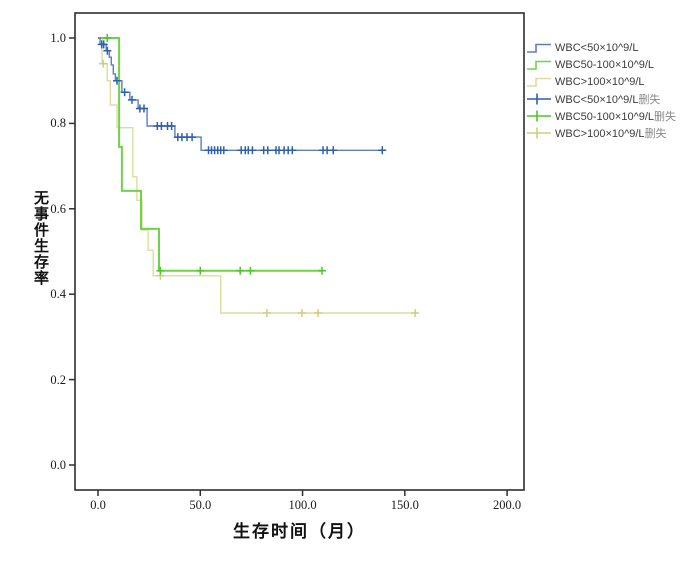 Image resolution: width=700 pixels, height=562 pixels. Describe the element at coordinates (58, 465) in the screenshot. I see `y-tick-label: 0.0` at that location.